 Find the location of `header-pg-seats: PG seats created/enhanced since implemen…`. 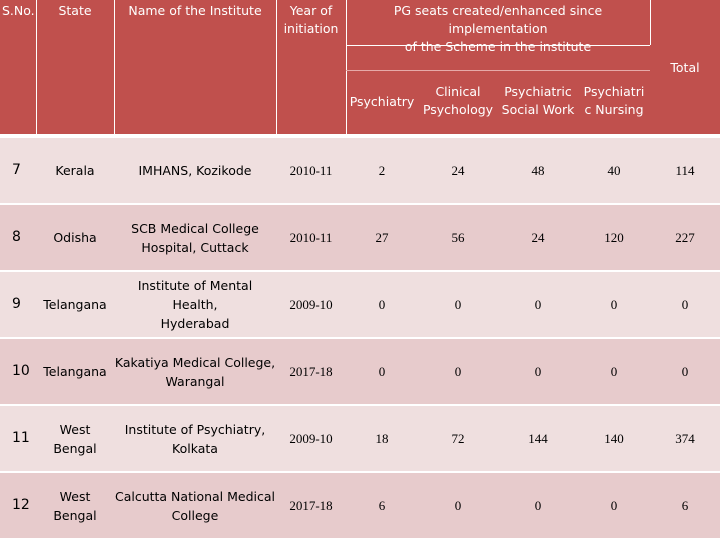

header-pg-seats: PG seats created/enhanced since implemen… is located at coordinates (498, 29).